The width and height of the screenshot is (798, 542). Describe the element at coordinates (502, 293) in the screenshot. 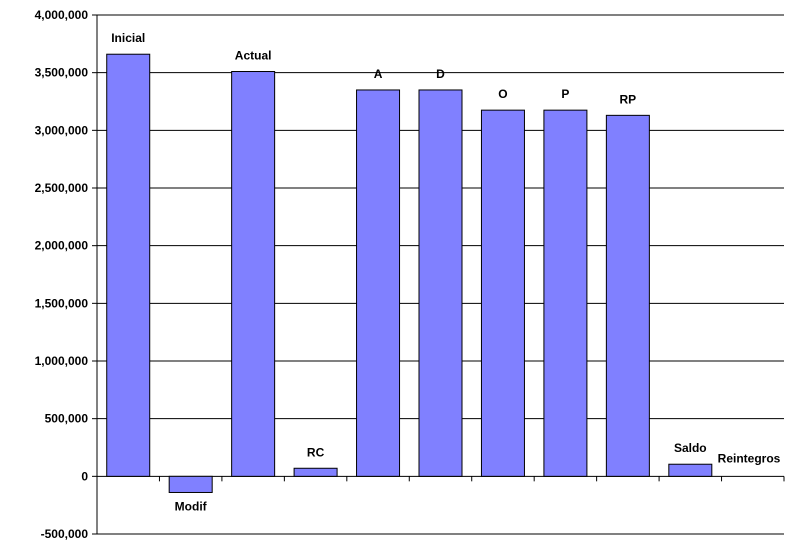

I see `bar-o` at that location.